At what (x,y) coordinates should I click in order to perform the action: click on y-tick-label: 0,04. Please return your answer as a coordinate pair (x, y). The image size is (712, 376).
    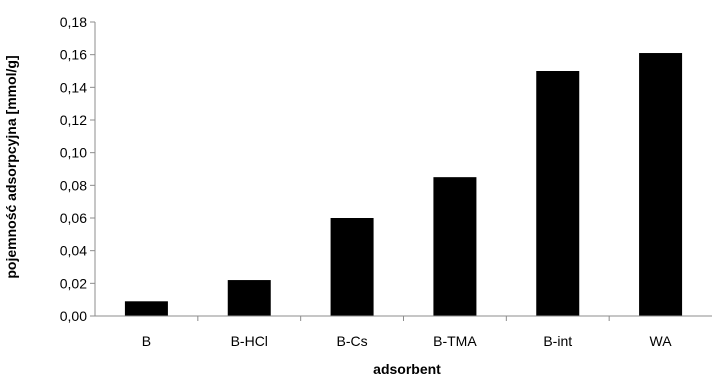
    Looking at the image, I should click on (73, 251).